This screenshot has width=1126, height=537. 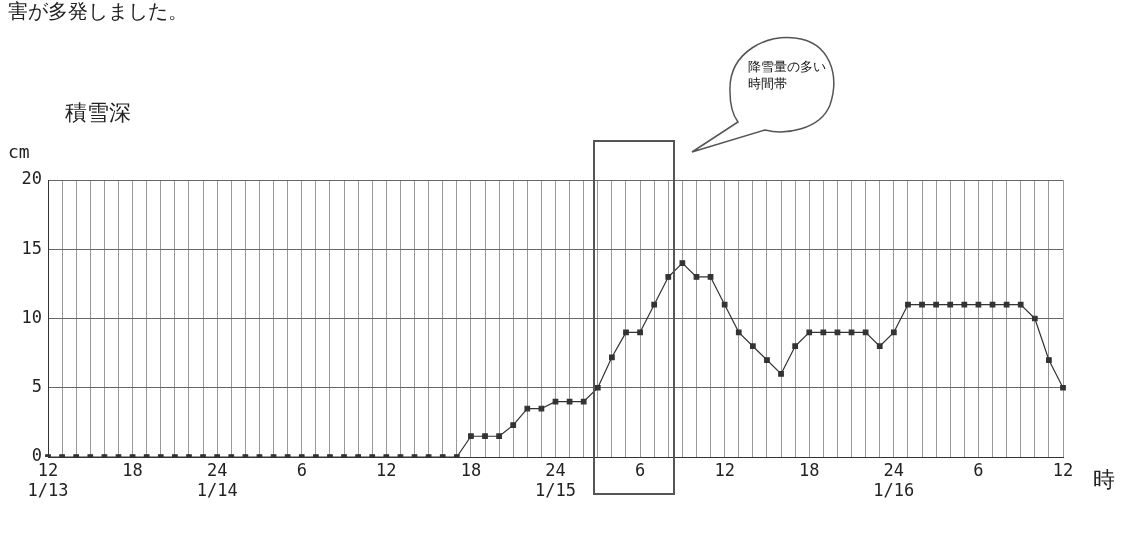 I want to click on text: 積雪深 cm, so click(x=69, y=131).